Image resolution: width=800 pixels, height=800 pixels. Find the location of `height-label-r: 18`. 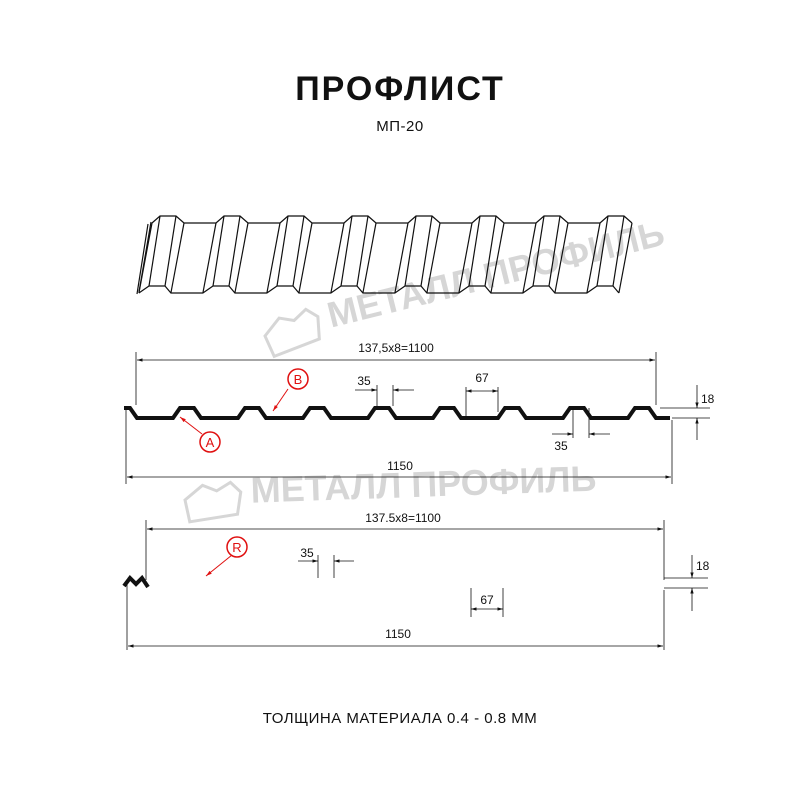

height-label-r: 18 is located at coordinates (703, 566).